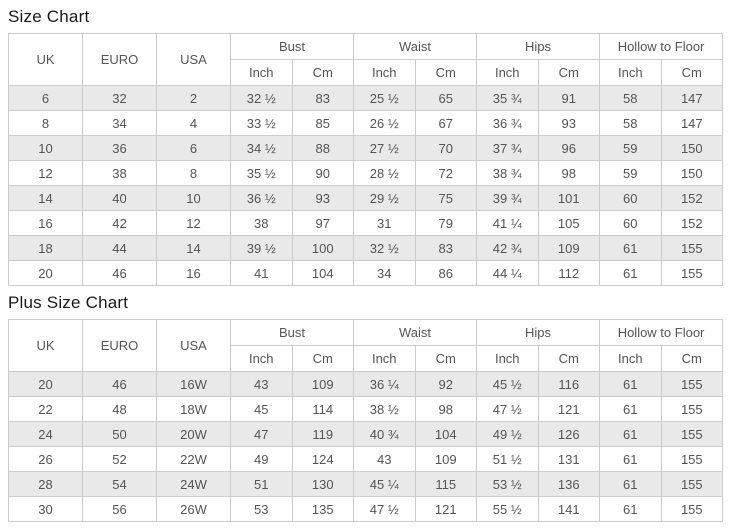 The image size is (730, 530). Describe the element at coordinates (366, 273) in the screenshot. I see `table-row: 20 46 16 41 104 34 86 44 ¼ 112 61 155` at that location.